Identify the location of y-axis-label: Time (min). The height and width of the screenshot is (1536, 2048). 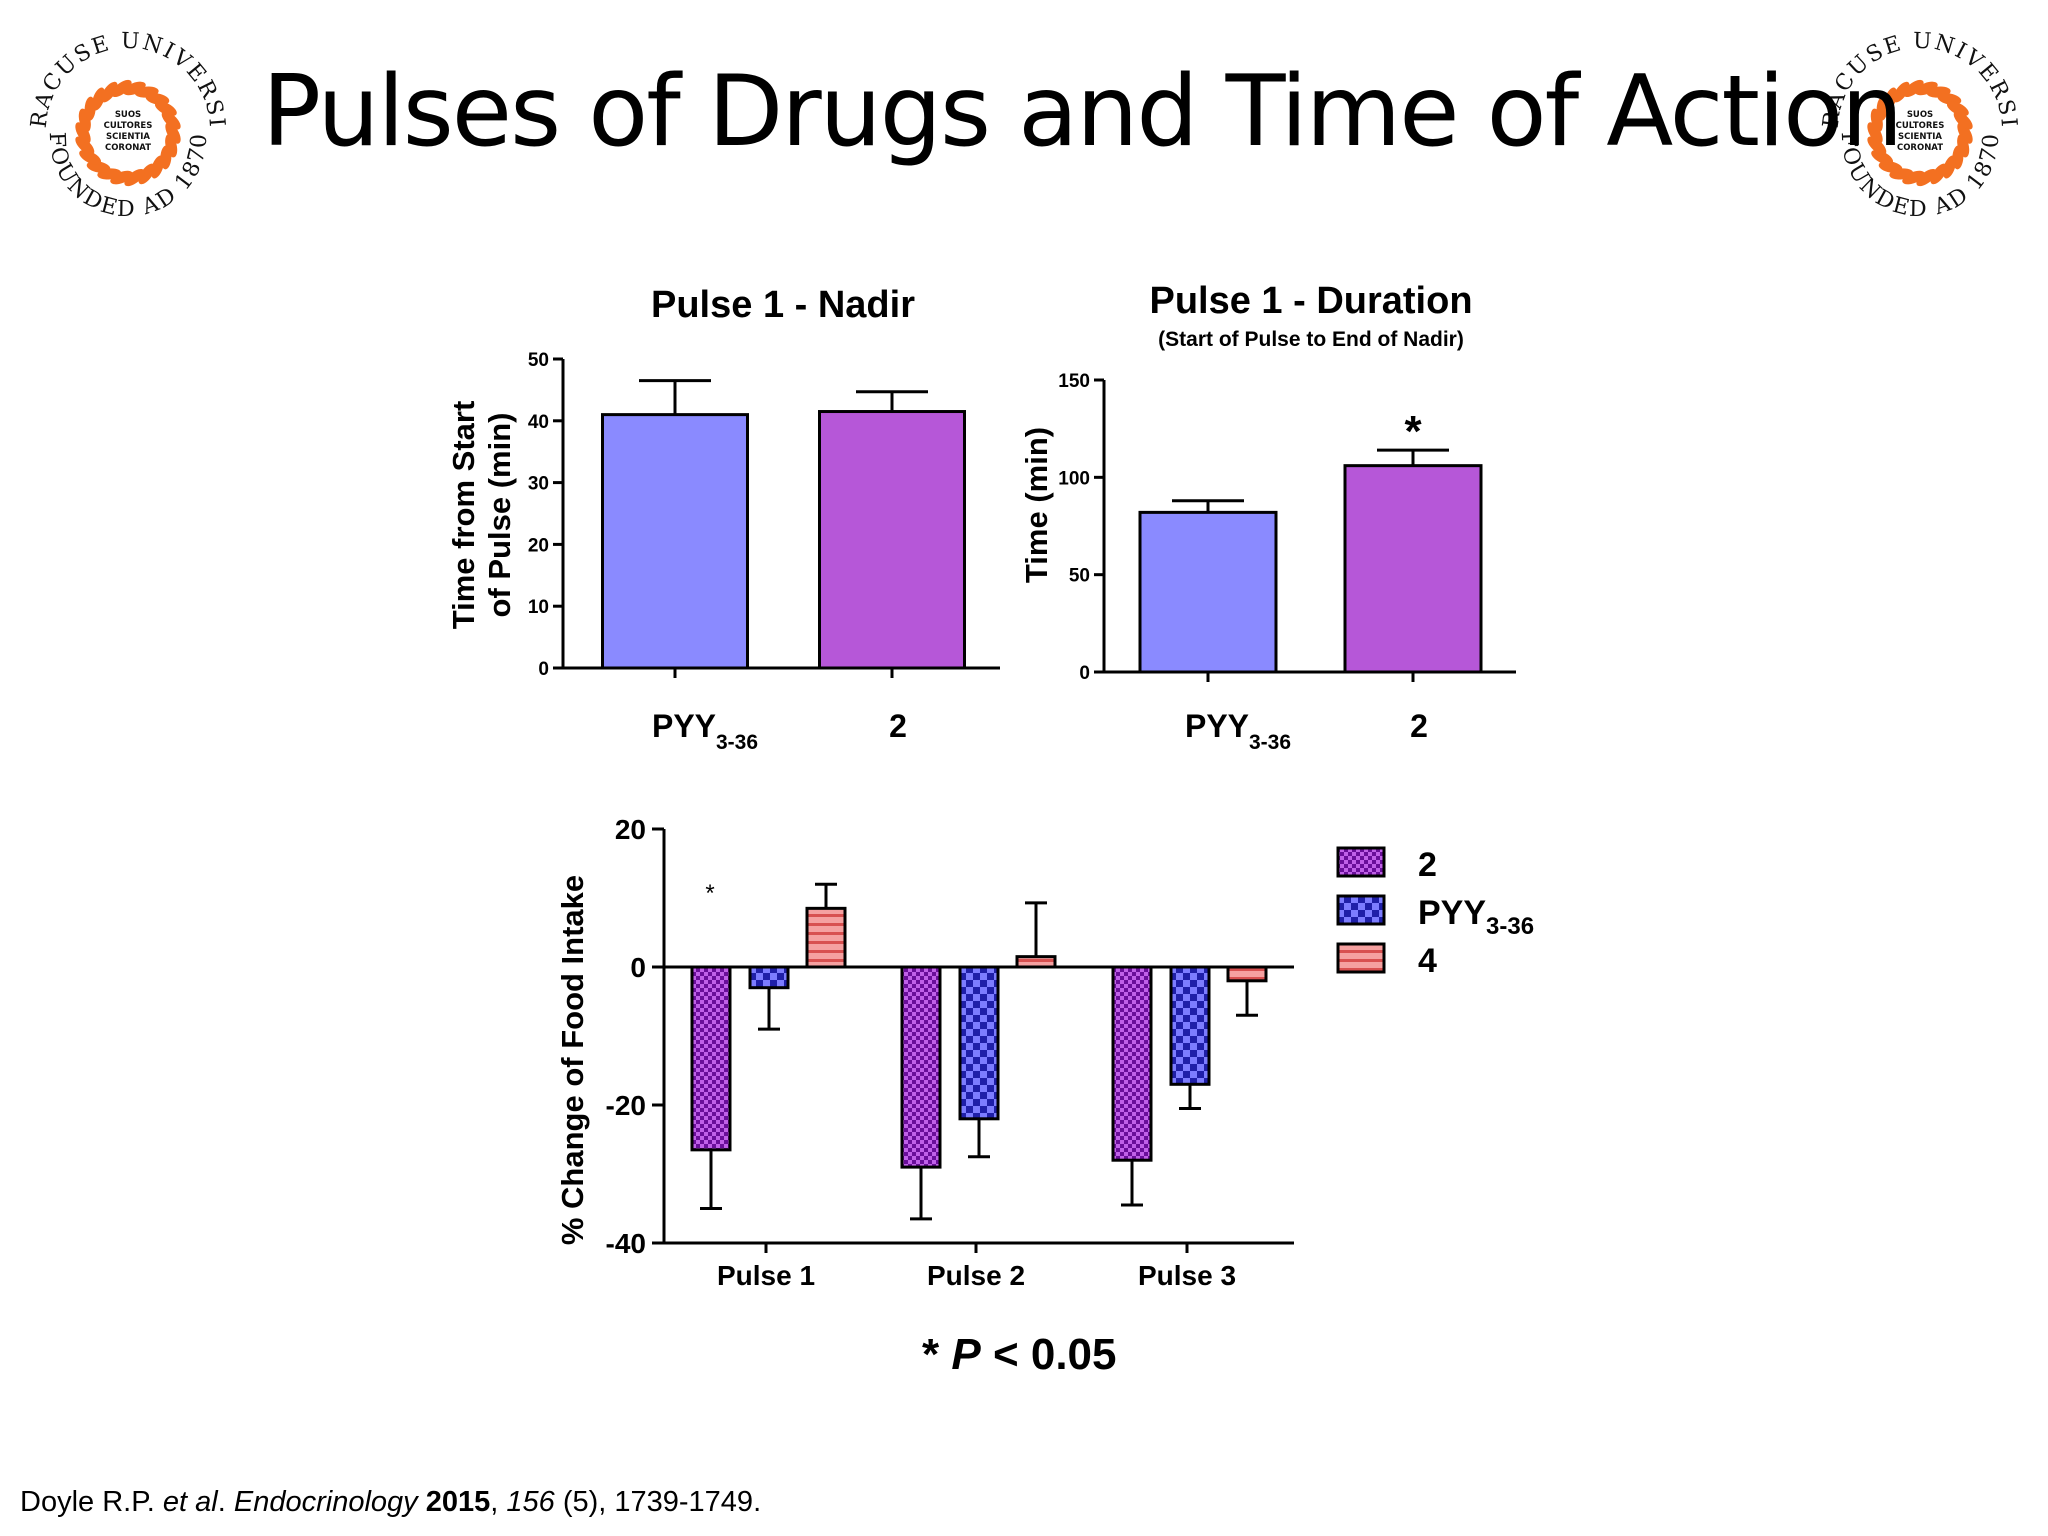
(1036, 505).